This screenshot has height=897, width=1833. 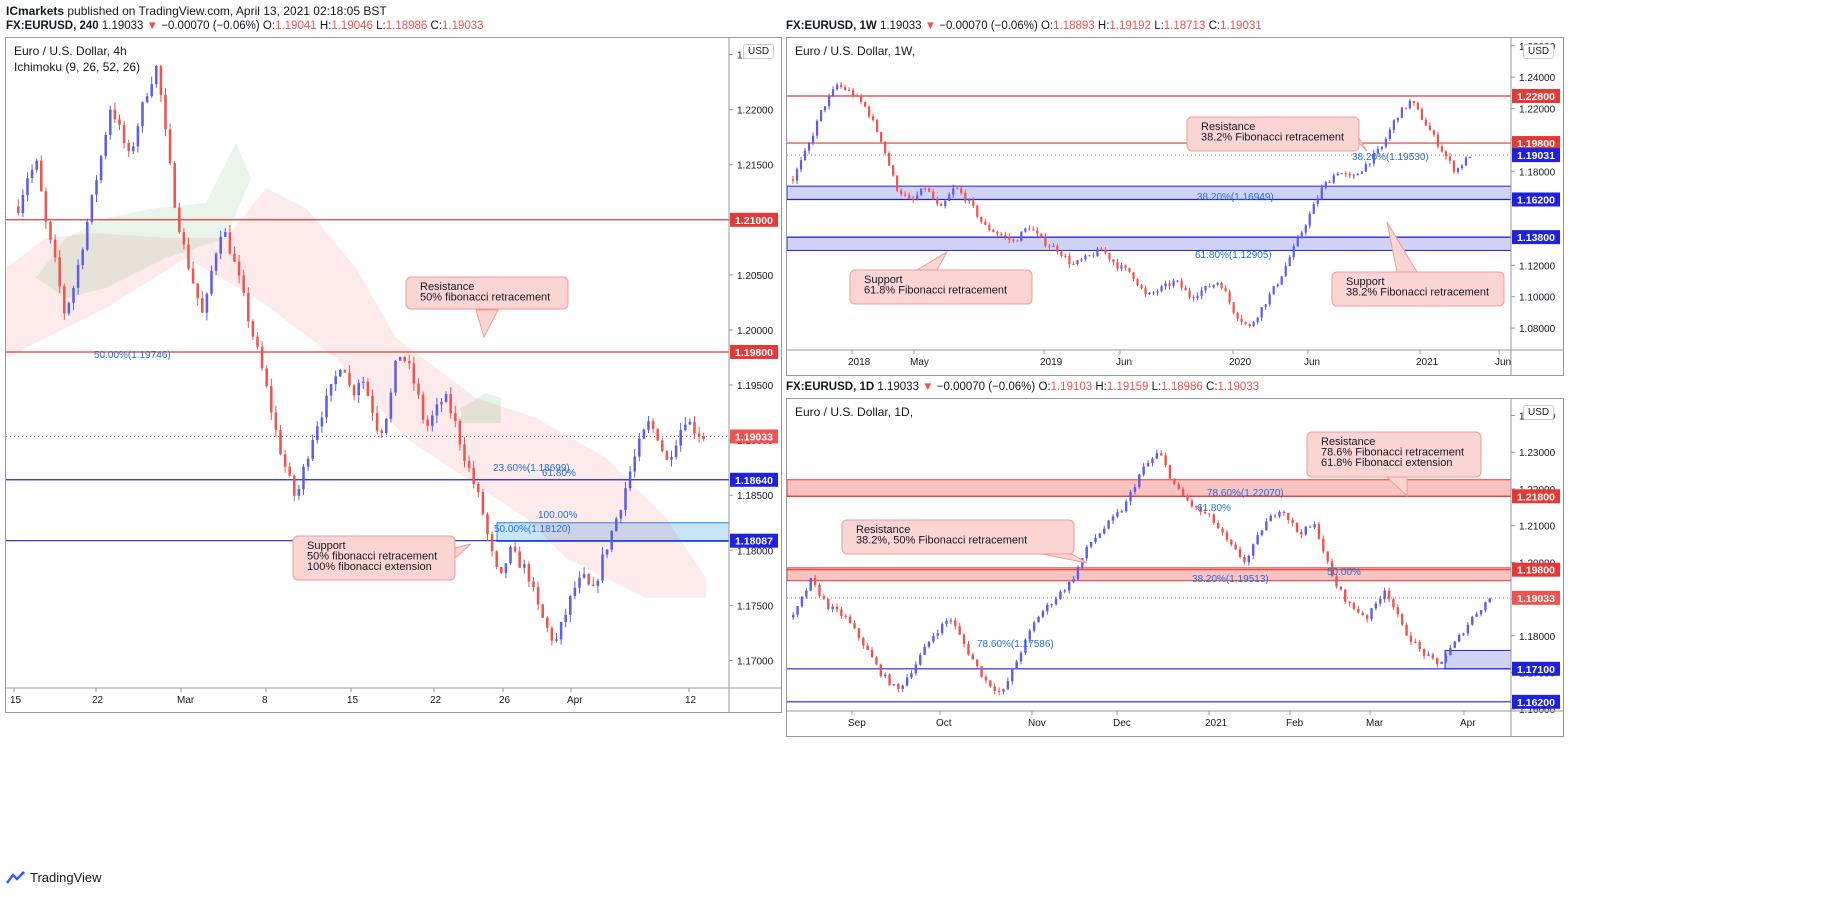 What do you see at coordinates (1272, 138) in the screenshot?
I see `annotation-text: 38.2% Fibonacci retracement` at bounding box center [1272, 138].